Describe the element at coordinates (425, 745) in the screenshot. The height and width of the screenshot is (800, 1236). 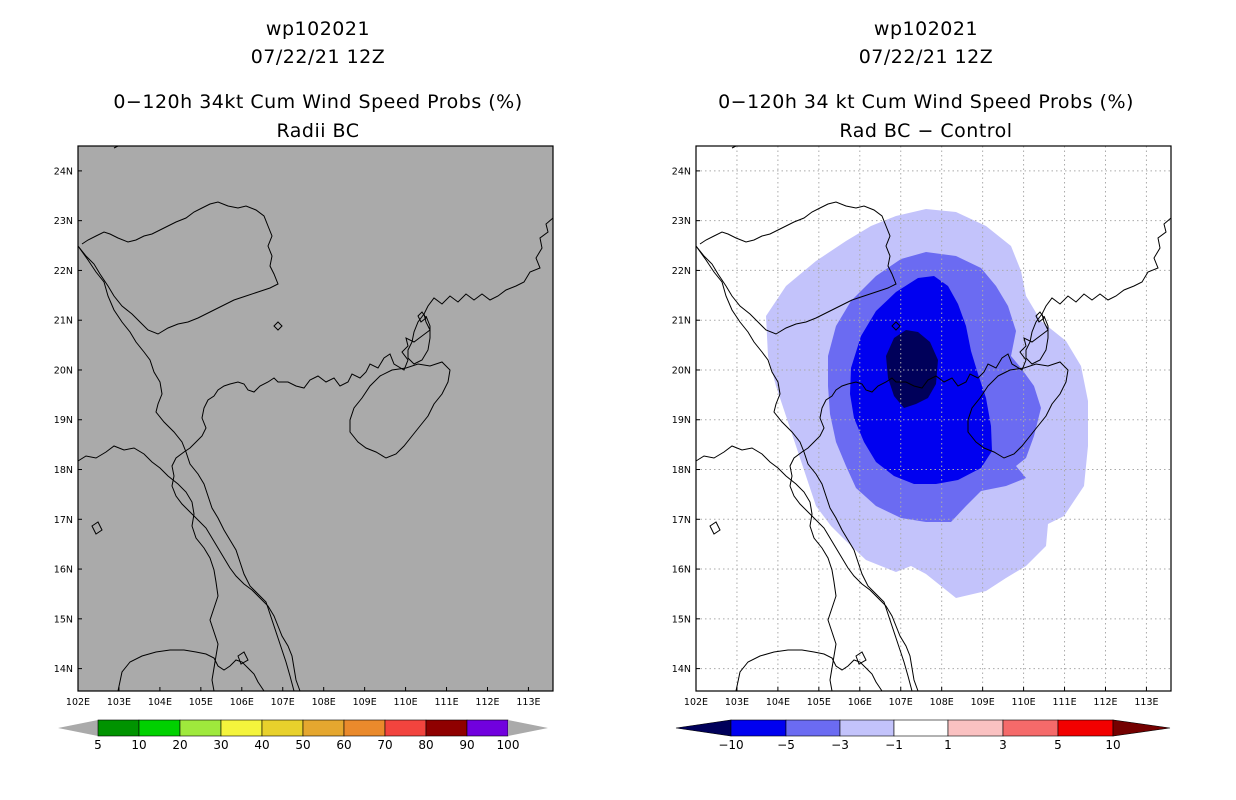
I see `colorbar-label: 80` at that location.